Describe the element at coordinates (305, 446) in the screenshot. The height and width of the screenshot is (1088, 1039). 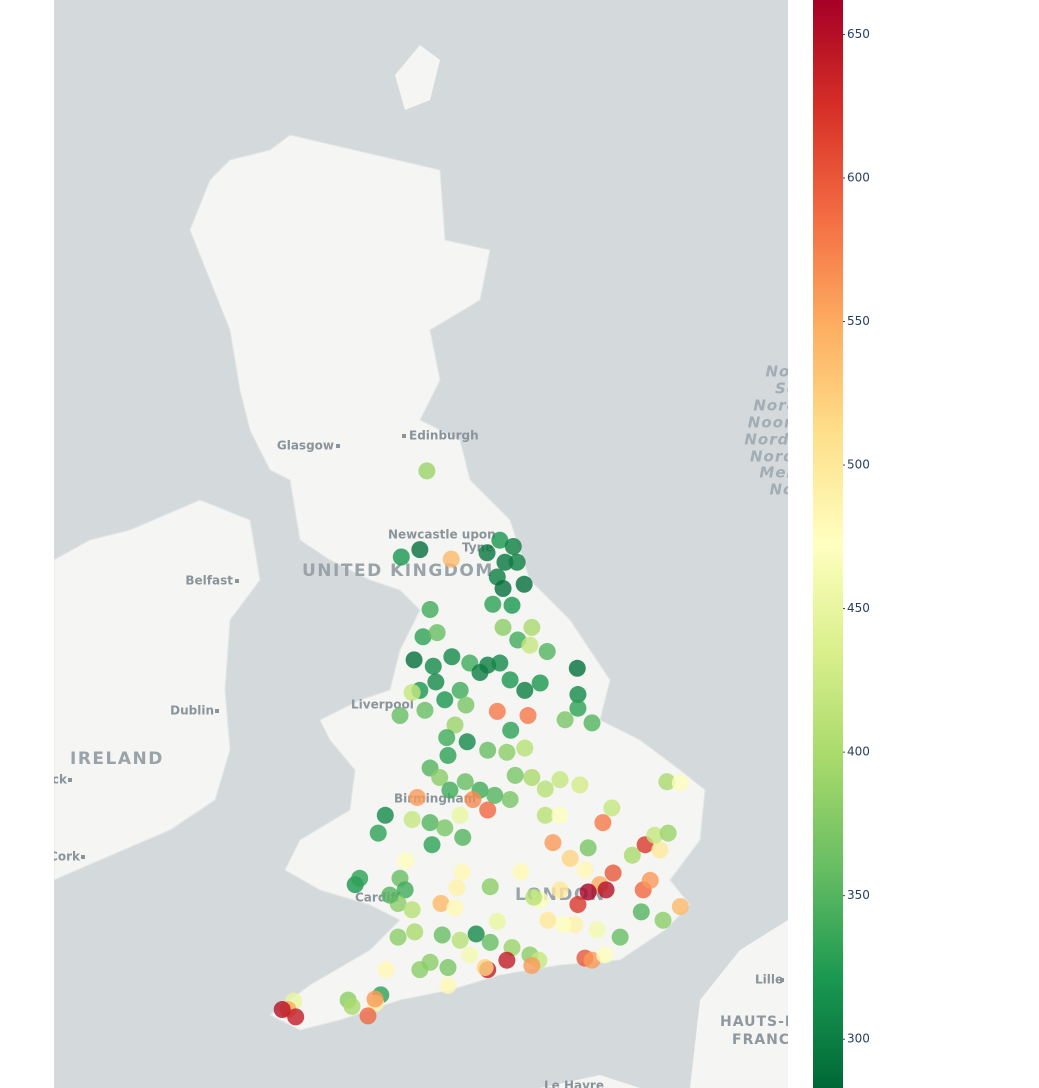
I see `place-label: Glasgow` at that location.